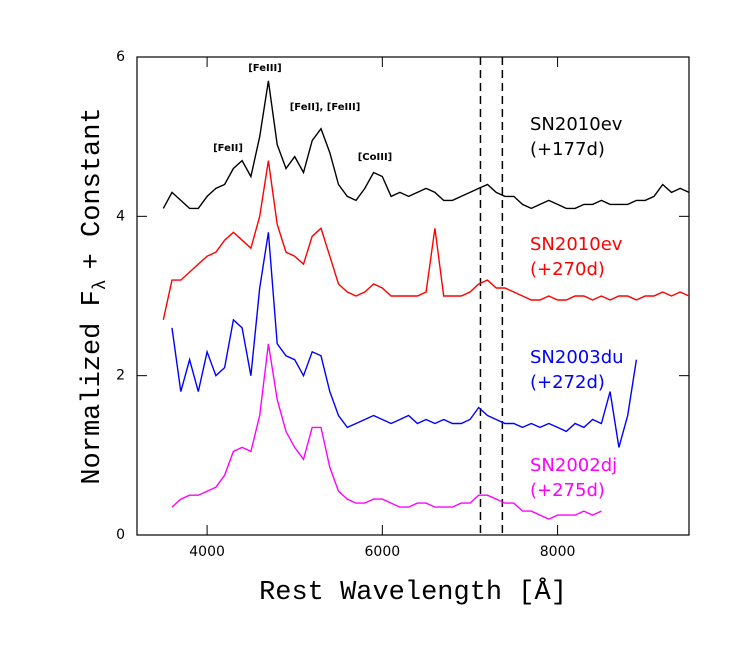 This screenshot has height=654, width=752. I want to click on x-tick-label: 4000, so click(207, 552).